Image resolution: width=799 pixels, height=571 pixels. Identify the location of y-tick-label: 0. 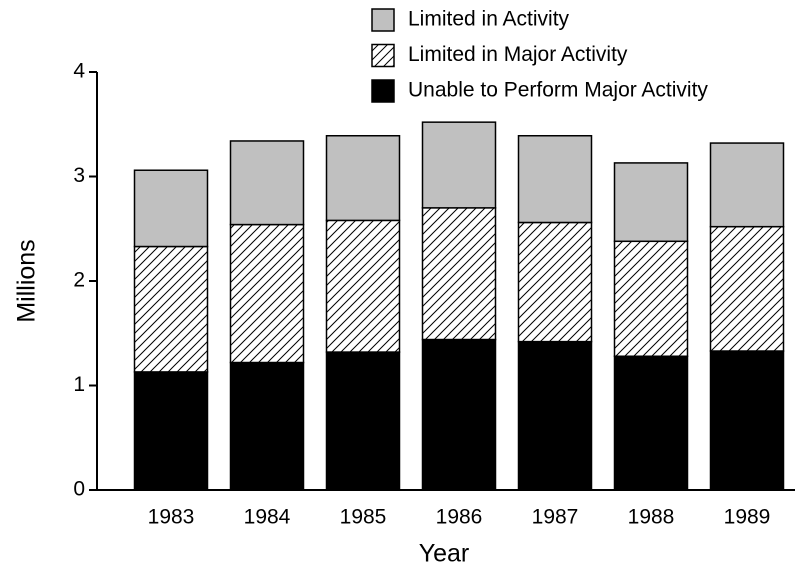
(79, 489).